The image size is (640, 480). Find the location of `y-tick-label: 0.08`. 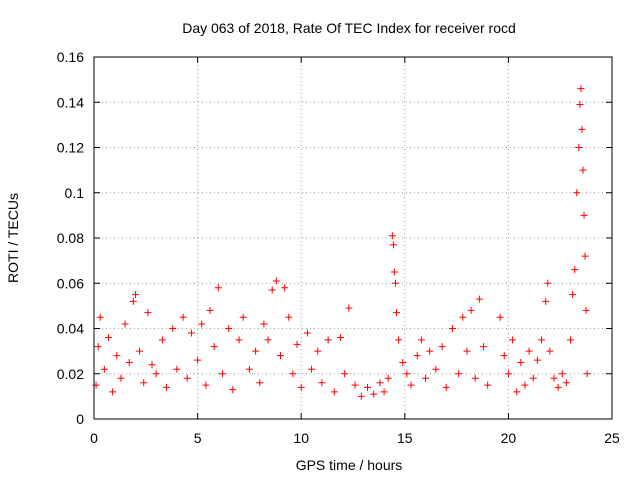

y-tick-label: 0.08 is located at coordinates (70, 238).